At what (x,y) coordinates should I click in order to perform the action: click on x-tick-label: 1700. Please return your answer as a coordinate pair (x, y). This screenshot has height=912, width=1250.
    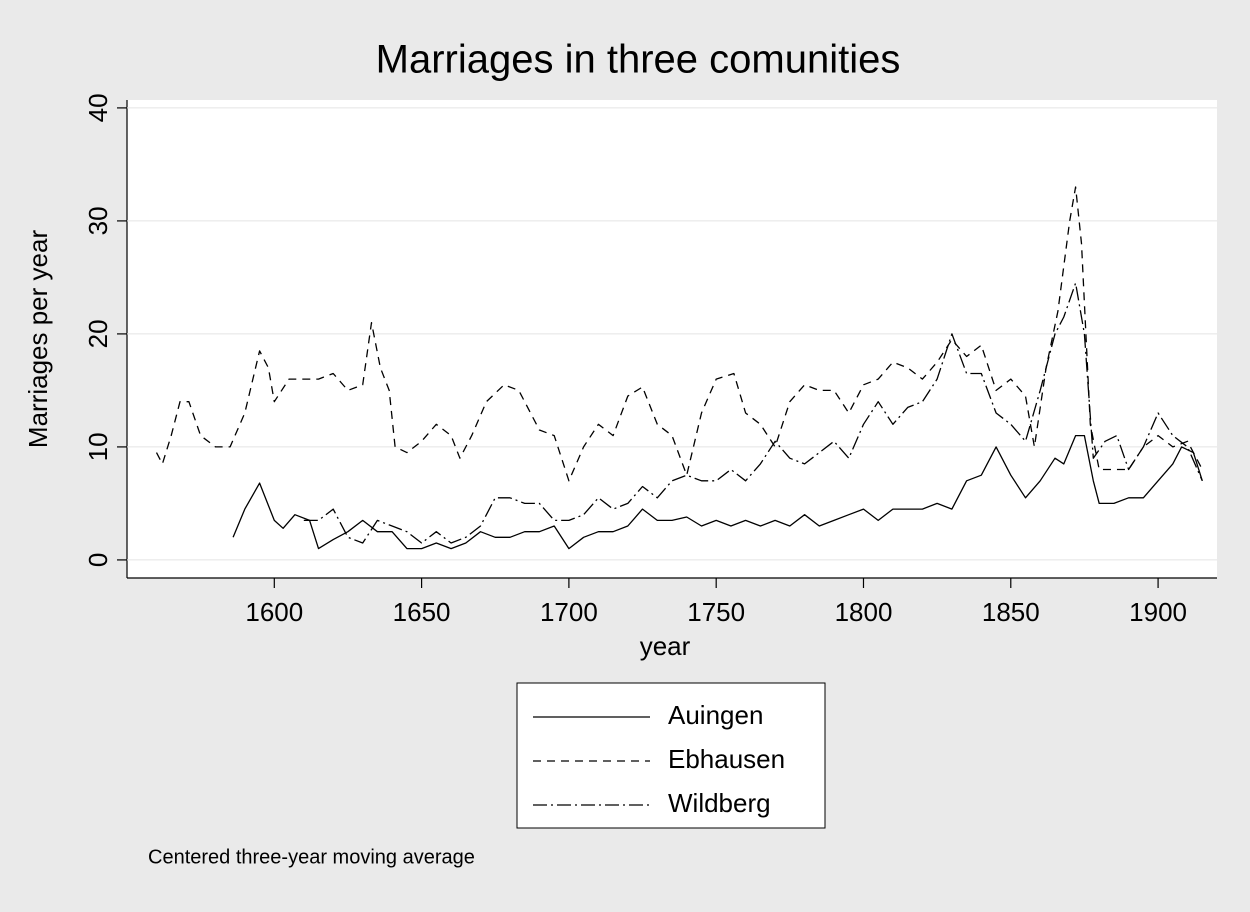
    Looking at the image, I should click on (569, 612).